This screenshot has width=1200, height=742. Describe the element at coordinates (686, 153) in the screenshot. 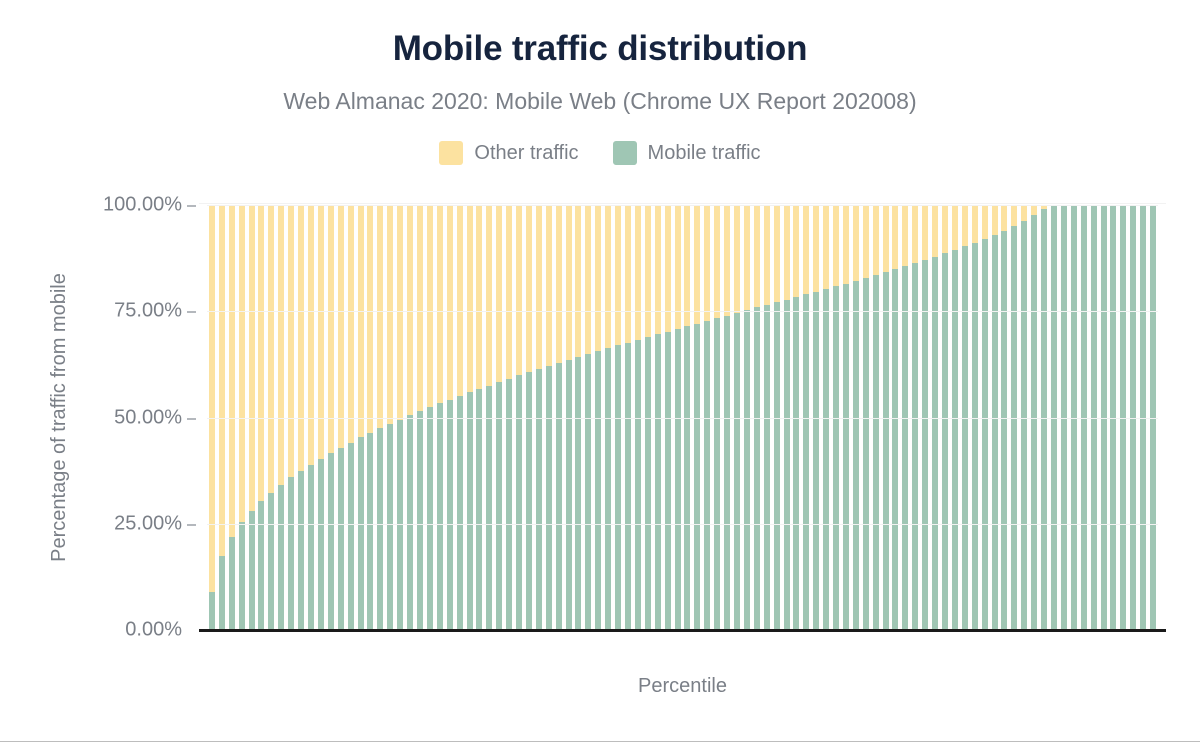

I see `legend-item-mobile-traffic: Mobile traffic` at that location.